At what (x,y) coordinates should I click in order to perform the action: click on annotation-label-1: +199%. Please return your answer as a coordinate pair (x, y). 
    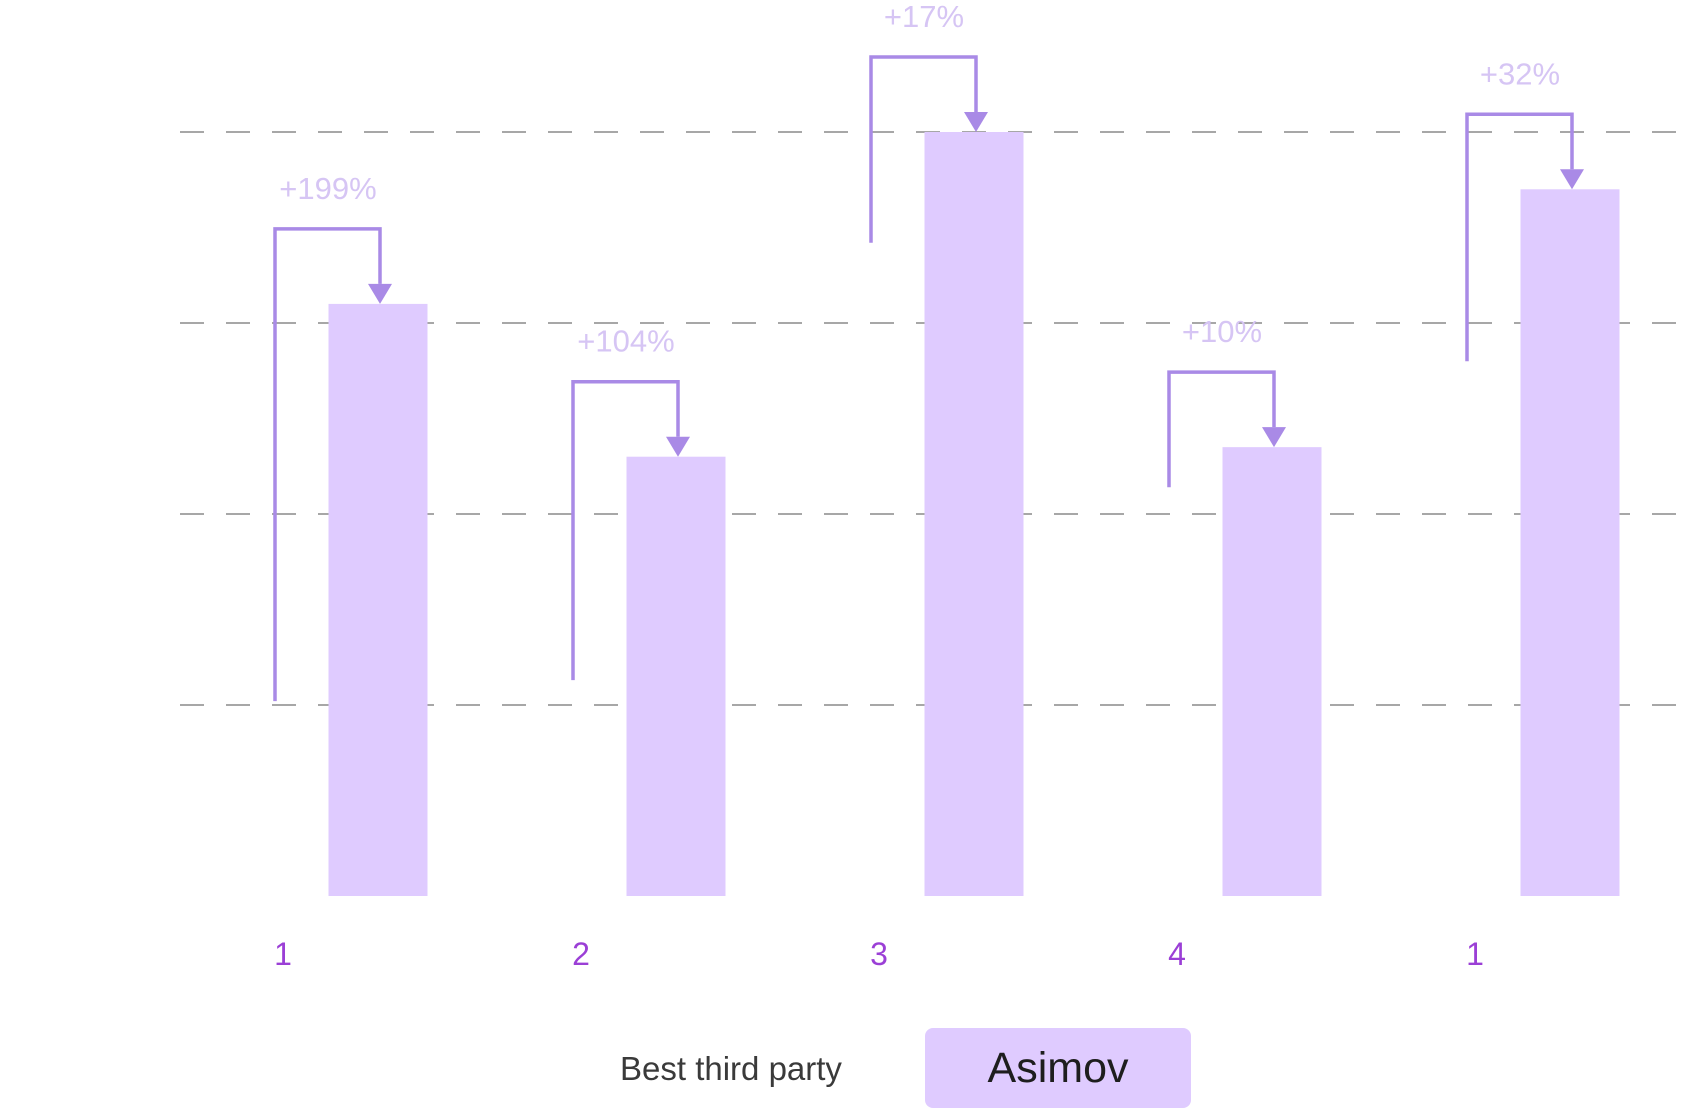
    Looking at the image, I should click on (327, 188).